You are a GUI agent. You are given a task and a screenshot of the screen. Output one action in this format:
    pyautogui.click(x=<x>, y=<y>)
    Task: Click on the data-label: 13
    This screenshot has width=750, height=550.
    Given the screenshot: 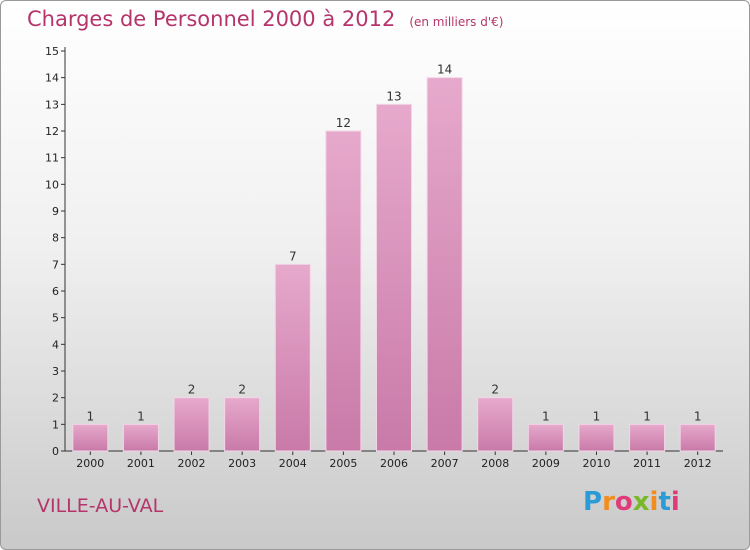 What is the action you would take?
    pyautogui.click(x=393, y=96)
    